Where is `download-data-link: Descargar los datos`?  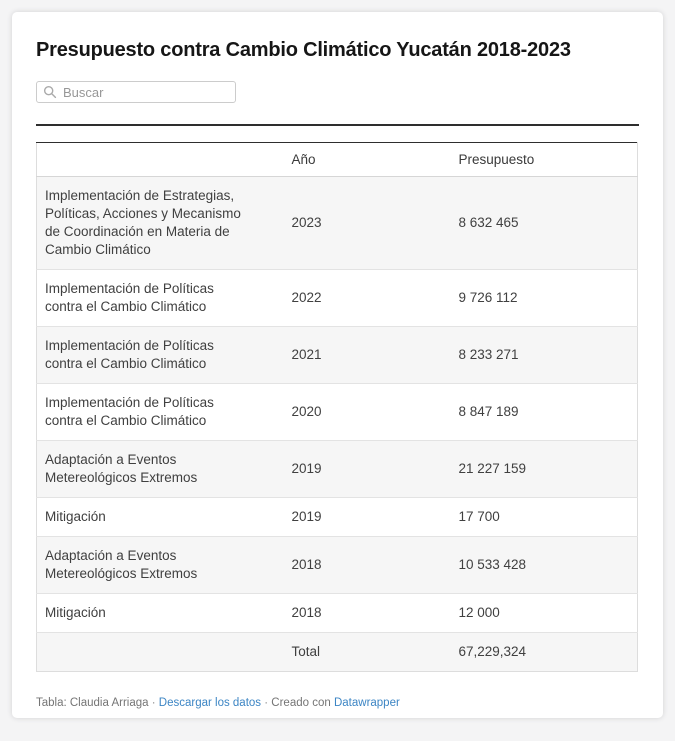 download-data-link: Descargar los datos is located at coordinates (210, 702).